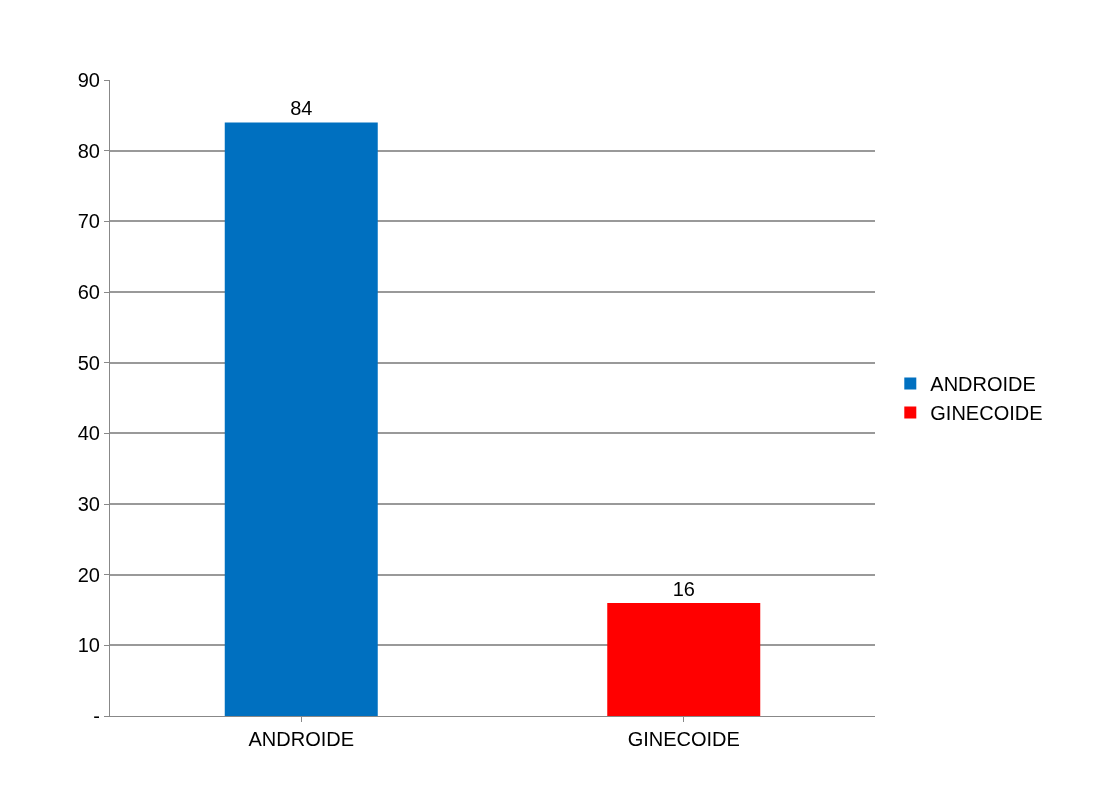  I want to click on y-tick-label: 20, so click(88, 574).